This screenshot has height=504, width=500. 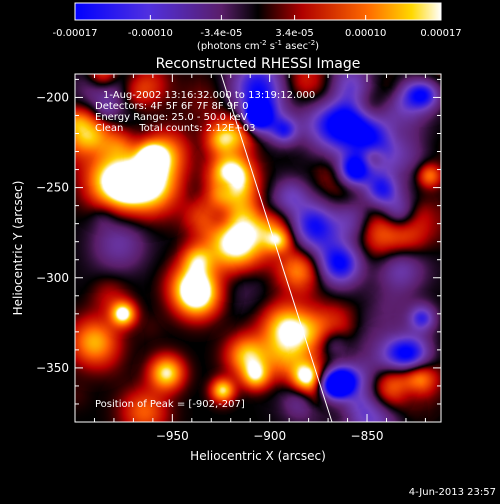 What do you see at coordinates (209, 95) in the screenshot?
I see `annotation-time-range: 1-Aug-2002 13:16:32.000 to 13:19:12.000` at bounding box center [209, 95].